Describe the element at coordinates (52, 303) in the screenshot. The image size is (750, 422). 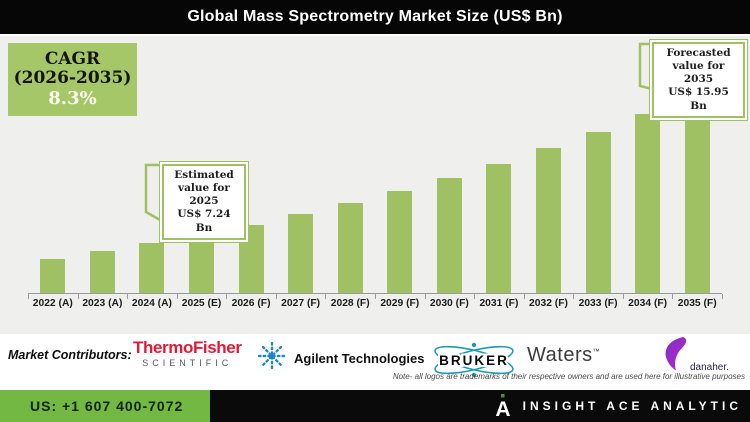
I see `x-axis-label: 2022 (A)` at that location.